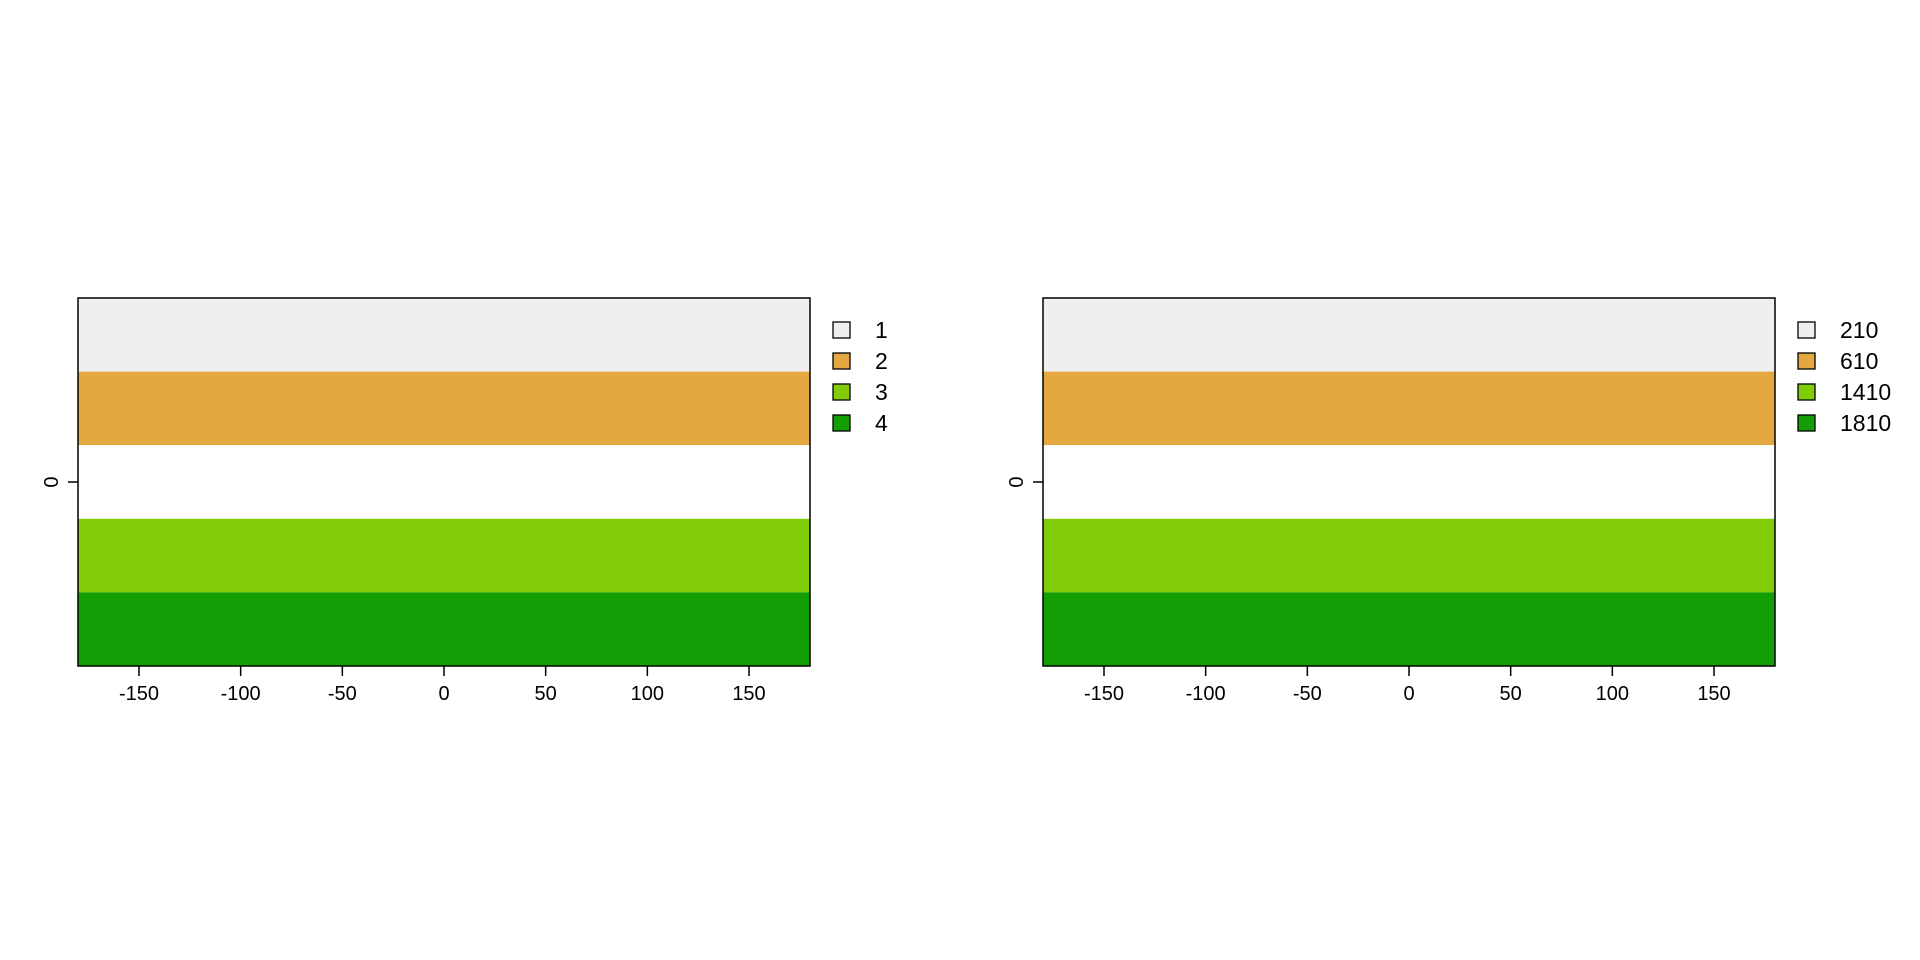 The height and width of the screenshot is (960, 1920). What do you see at coordinates (860, 376) in the screenshot?
I see `legend: 1 2 3 4` at bounding box center [860, 376].